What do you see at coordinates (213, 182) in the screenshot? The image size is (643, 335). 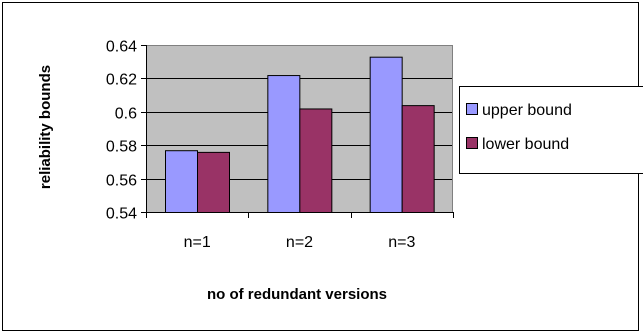 I see `bar-lower-bound-n1` at bounding box center [213, 182].